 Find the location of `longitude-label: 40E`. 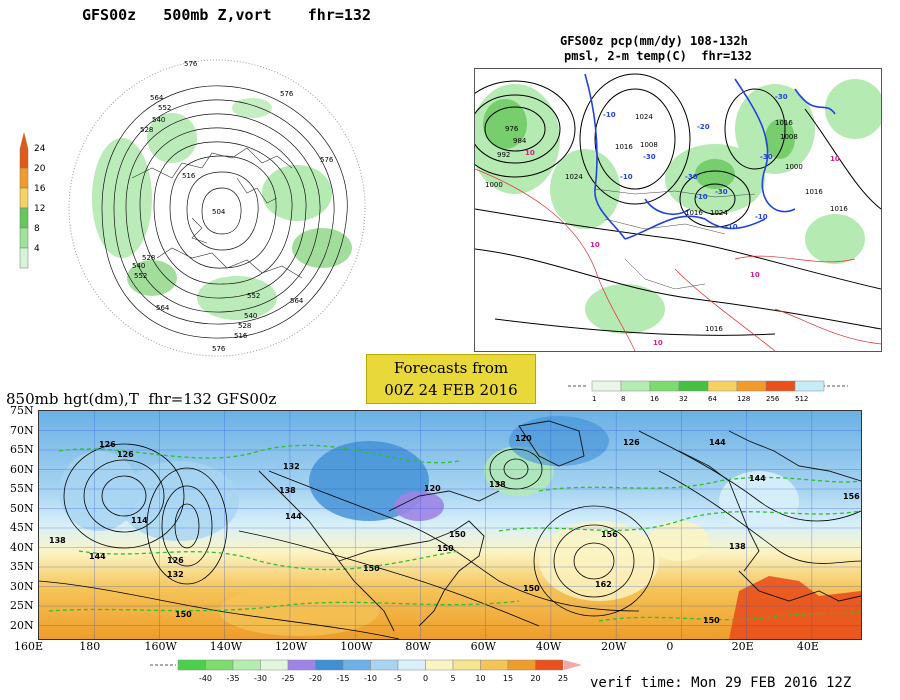

longitude-label: 40E is located at coordinates (807, 646).